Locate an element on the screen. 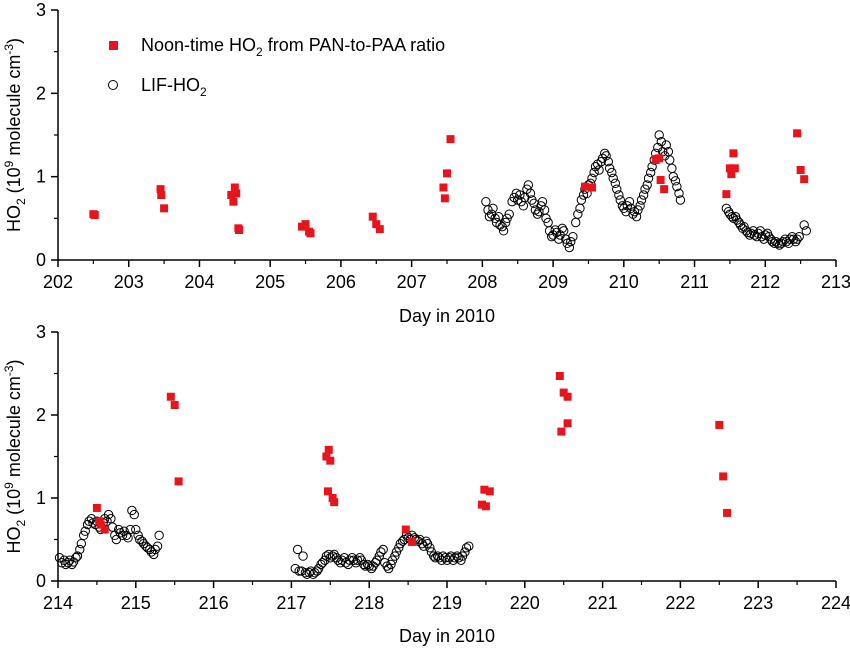 The image size is (850, 661). x-tick-label: 223 is located at coordinates (758, 603).